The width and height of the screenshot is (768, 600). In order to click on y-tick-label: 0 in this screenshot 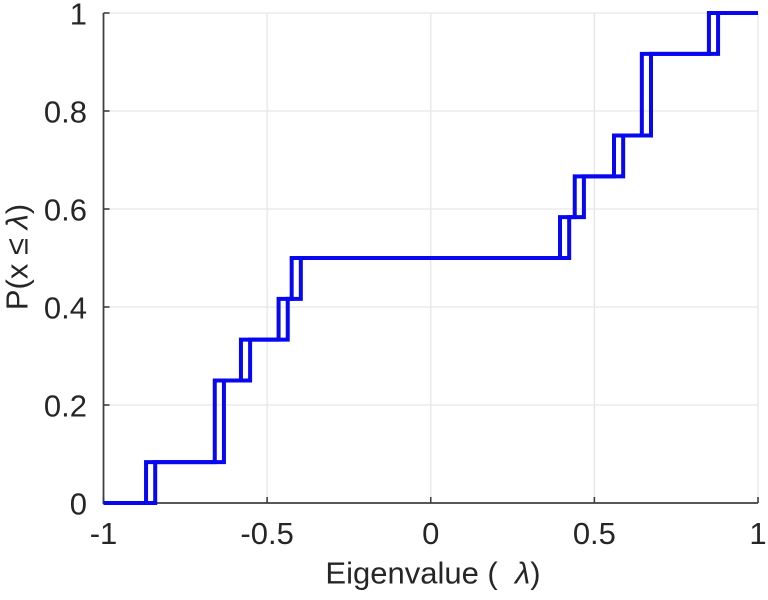, I will do `click(78, 504)`.